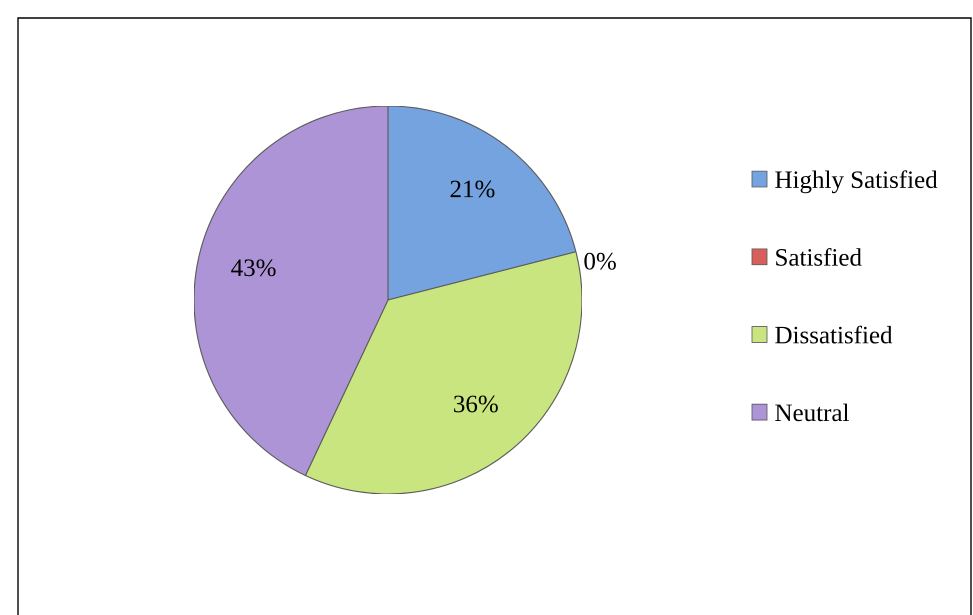 This screenshot has height=615, width=973. What do you see at coordinates (476, 404) in the screenshot?
I see `data-label: 36%` at bounding box center [476, 404].